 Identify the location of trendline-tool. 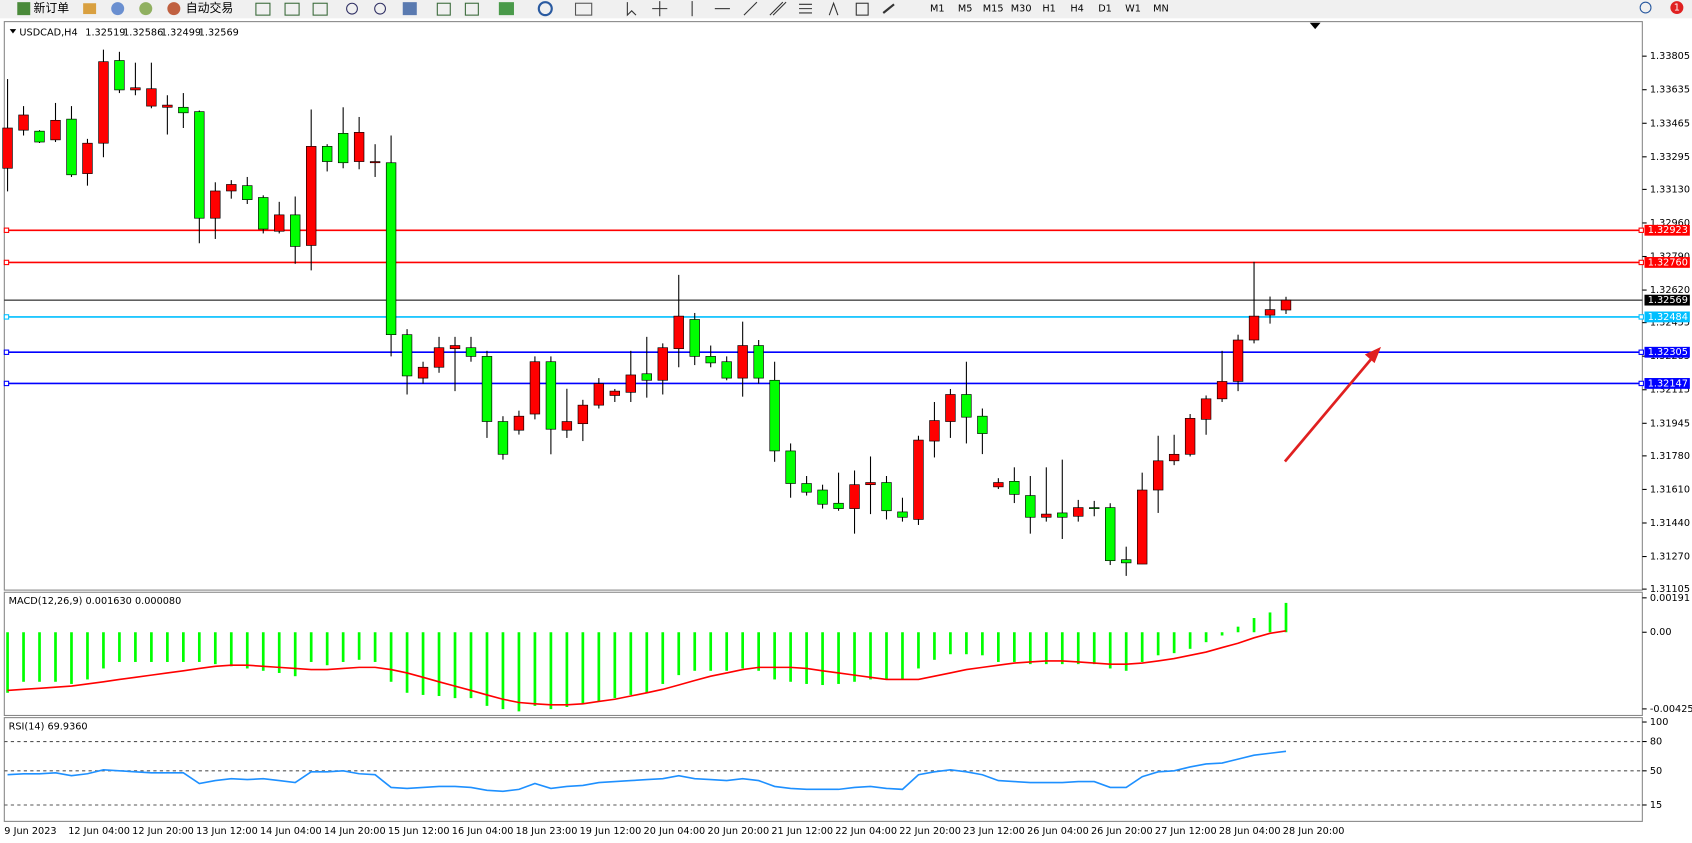
(750, 8).